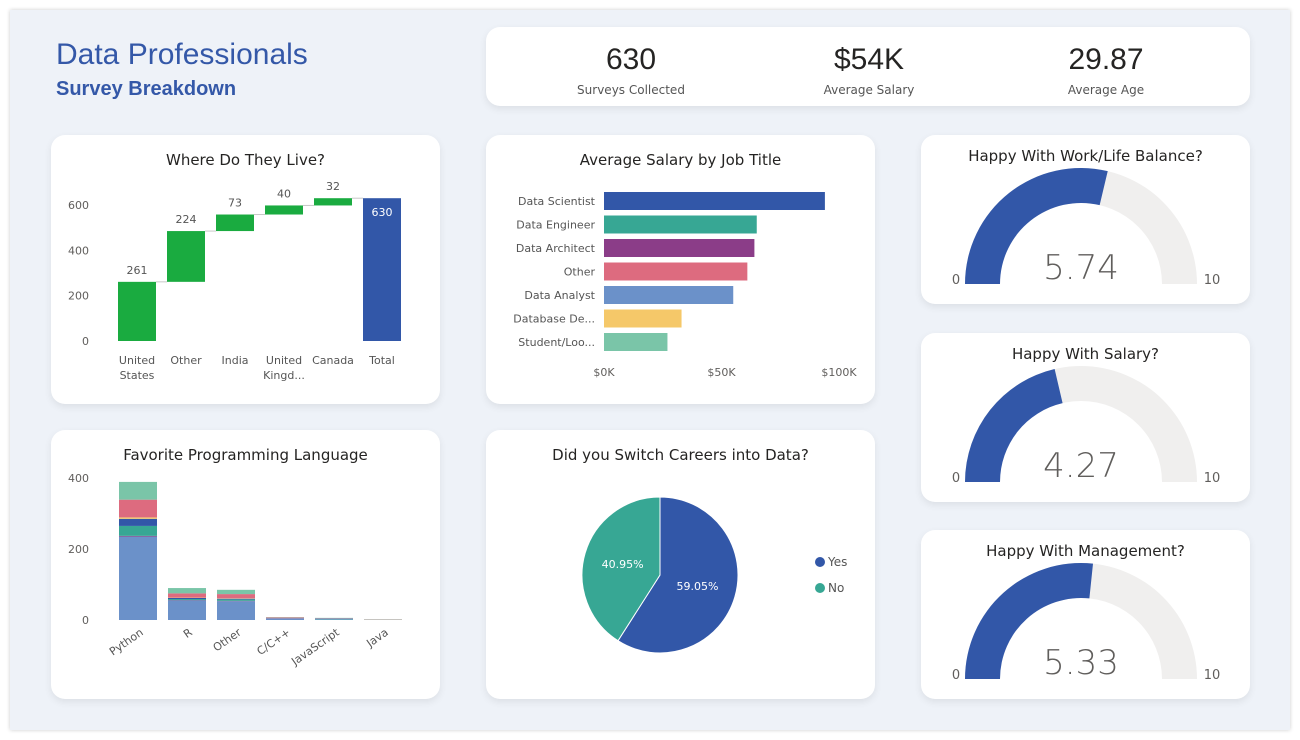 The height and width of the screenshot is (740, 1300). I want to click on x-tick-label: Total, so click(381, 360).